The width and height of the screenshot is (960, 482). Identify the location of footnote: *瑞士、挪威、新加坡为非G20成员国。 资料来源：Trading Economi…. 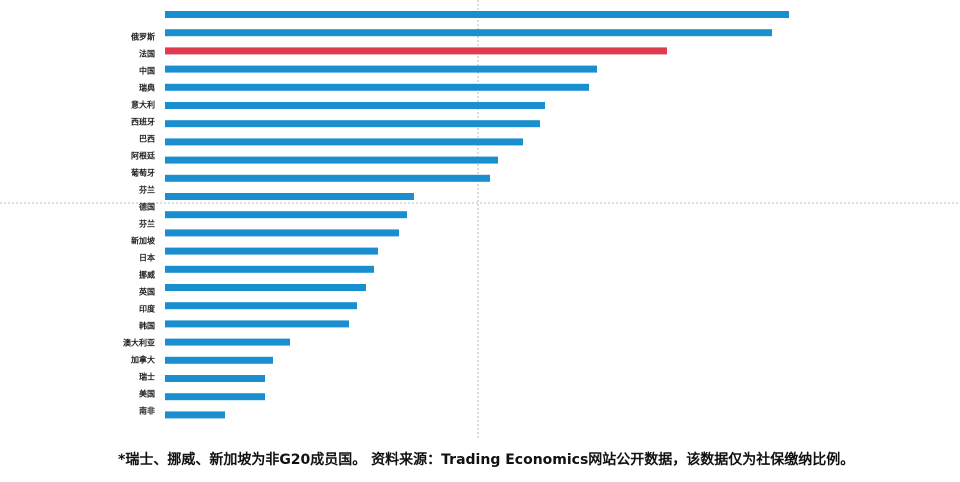
(486, 459).